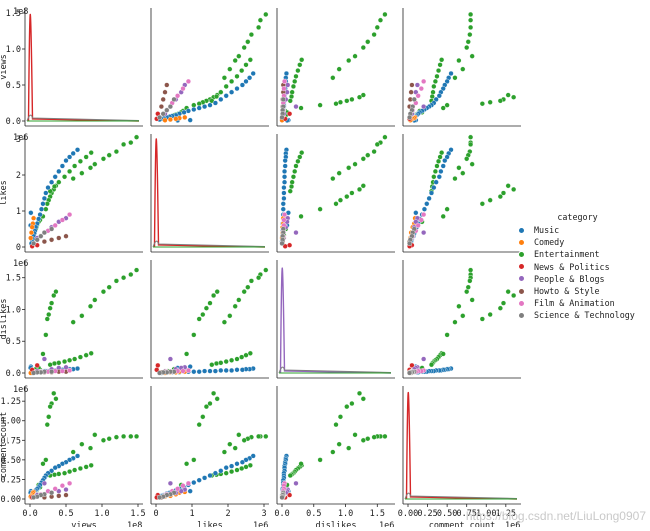 This screenshot has height=531, width=650. Describe the element at coordinates (521, 242) in the screenshot. I see `legend-marker-comedy` at that location.